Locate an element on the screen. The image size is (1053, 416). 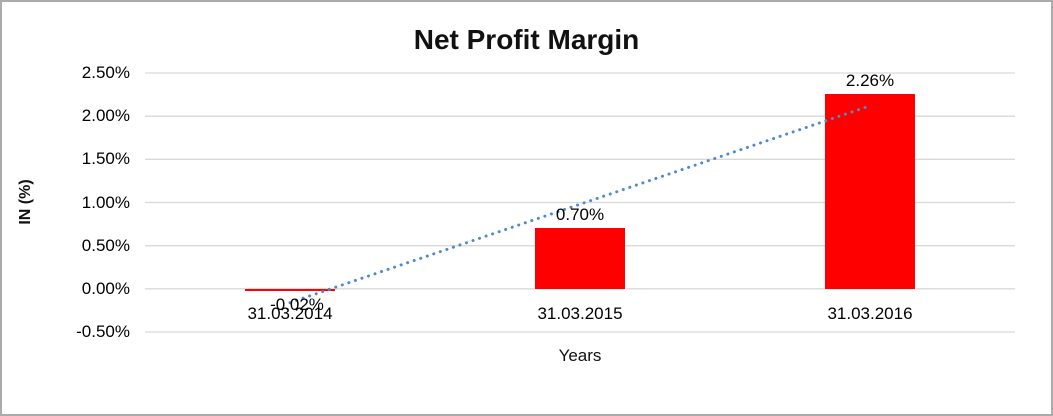
chart-title: Net Profit Margin is located at coordinates (526, 39).